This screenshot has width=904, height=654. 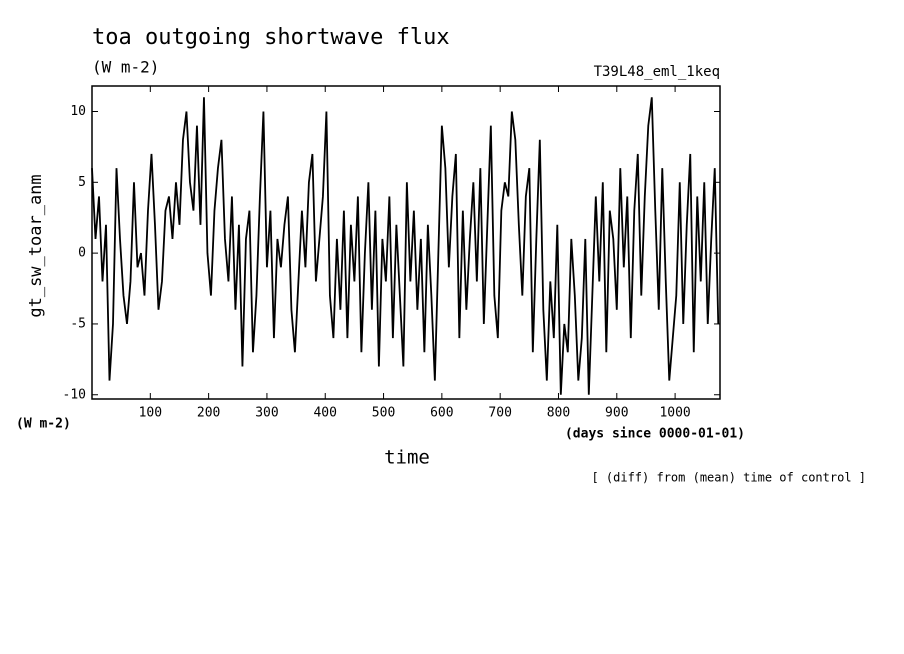 What do you see at coordinates (728, 478) in the screenshot?
I see `footnote: [ (diff) from (mean) time of control ]` at bounding box center [728, 478].